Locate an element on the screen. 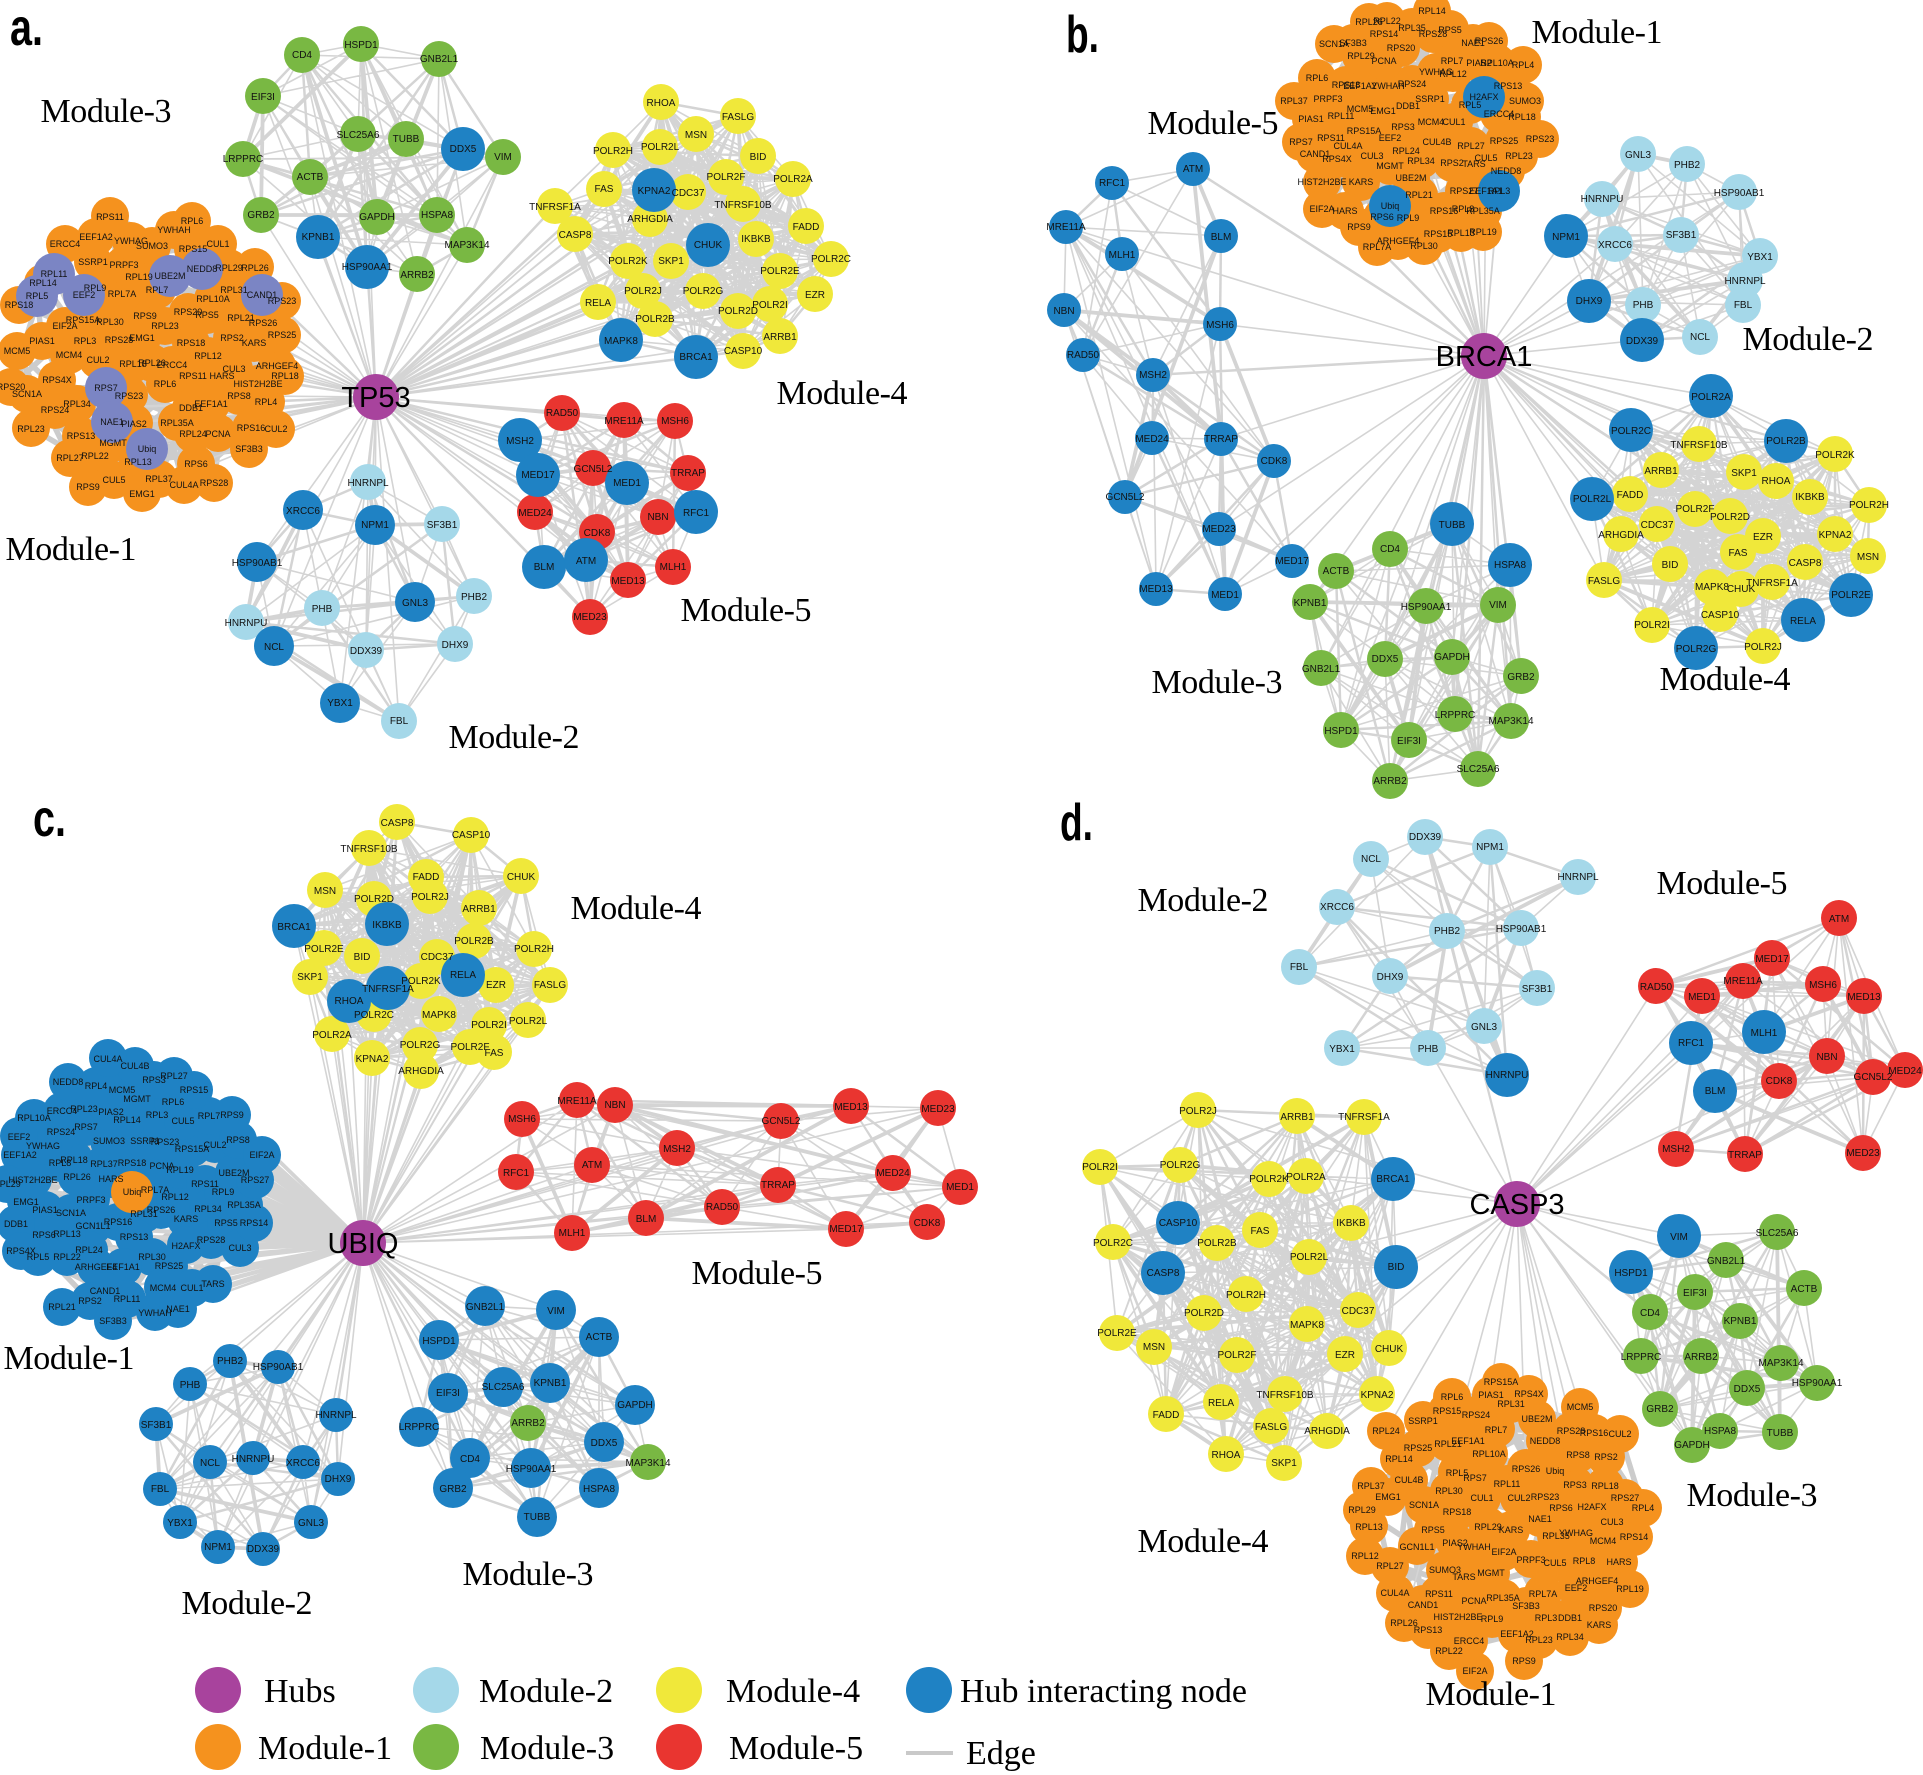 The width and height of the screenshot is (1923, 1775). svg-text: DDX5 is located at coordinates (1385, 659).